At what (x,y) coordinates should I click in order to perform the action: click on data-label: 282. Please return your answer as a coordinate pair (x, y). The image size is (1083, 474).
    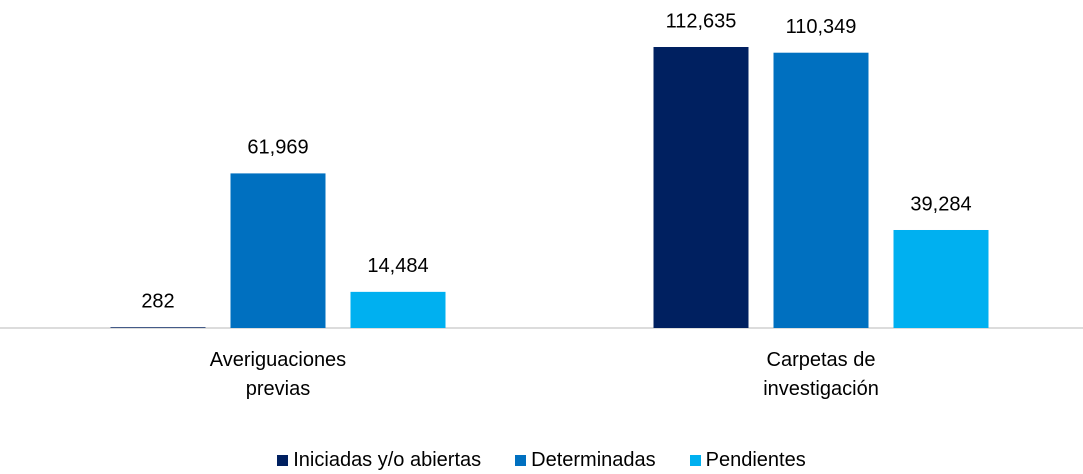
    Looking at the image, I should click on (157, 302).